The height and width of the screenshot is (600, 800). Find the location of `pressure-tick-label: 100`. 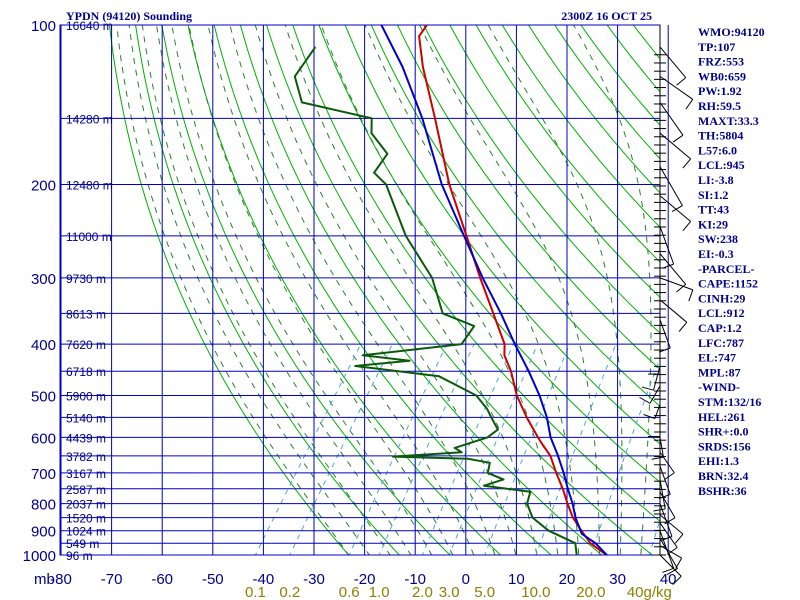

pressure-tick-label: 100 is located at coordinates (43, 26).